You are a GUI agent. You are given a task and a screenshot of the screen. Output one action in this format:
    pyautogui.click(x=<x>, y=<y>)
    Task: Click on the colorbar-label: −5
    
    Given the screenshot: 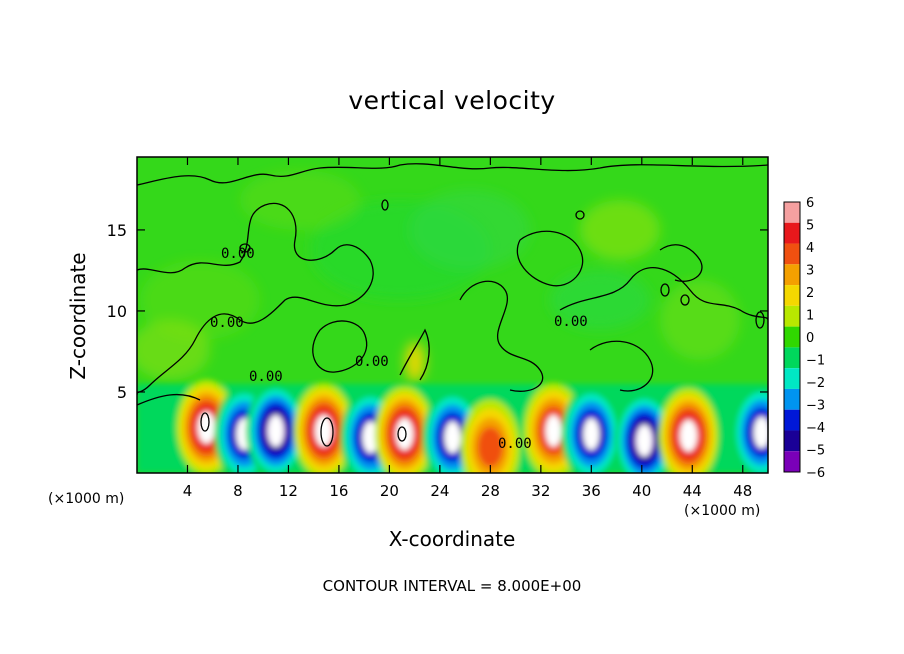 What is the action you would take?
    pyautogui.click(x=815, y=451)
    